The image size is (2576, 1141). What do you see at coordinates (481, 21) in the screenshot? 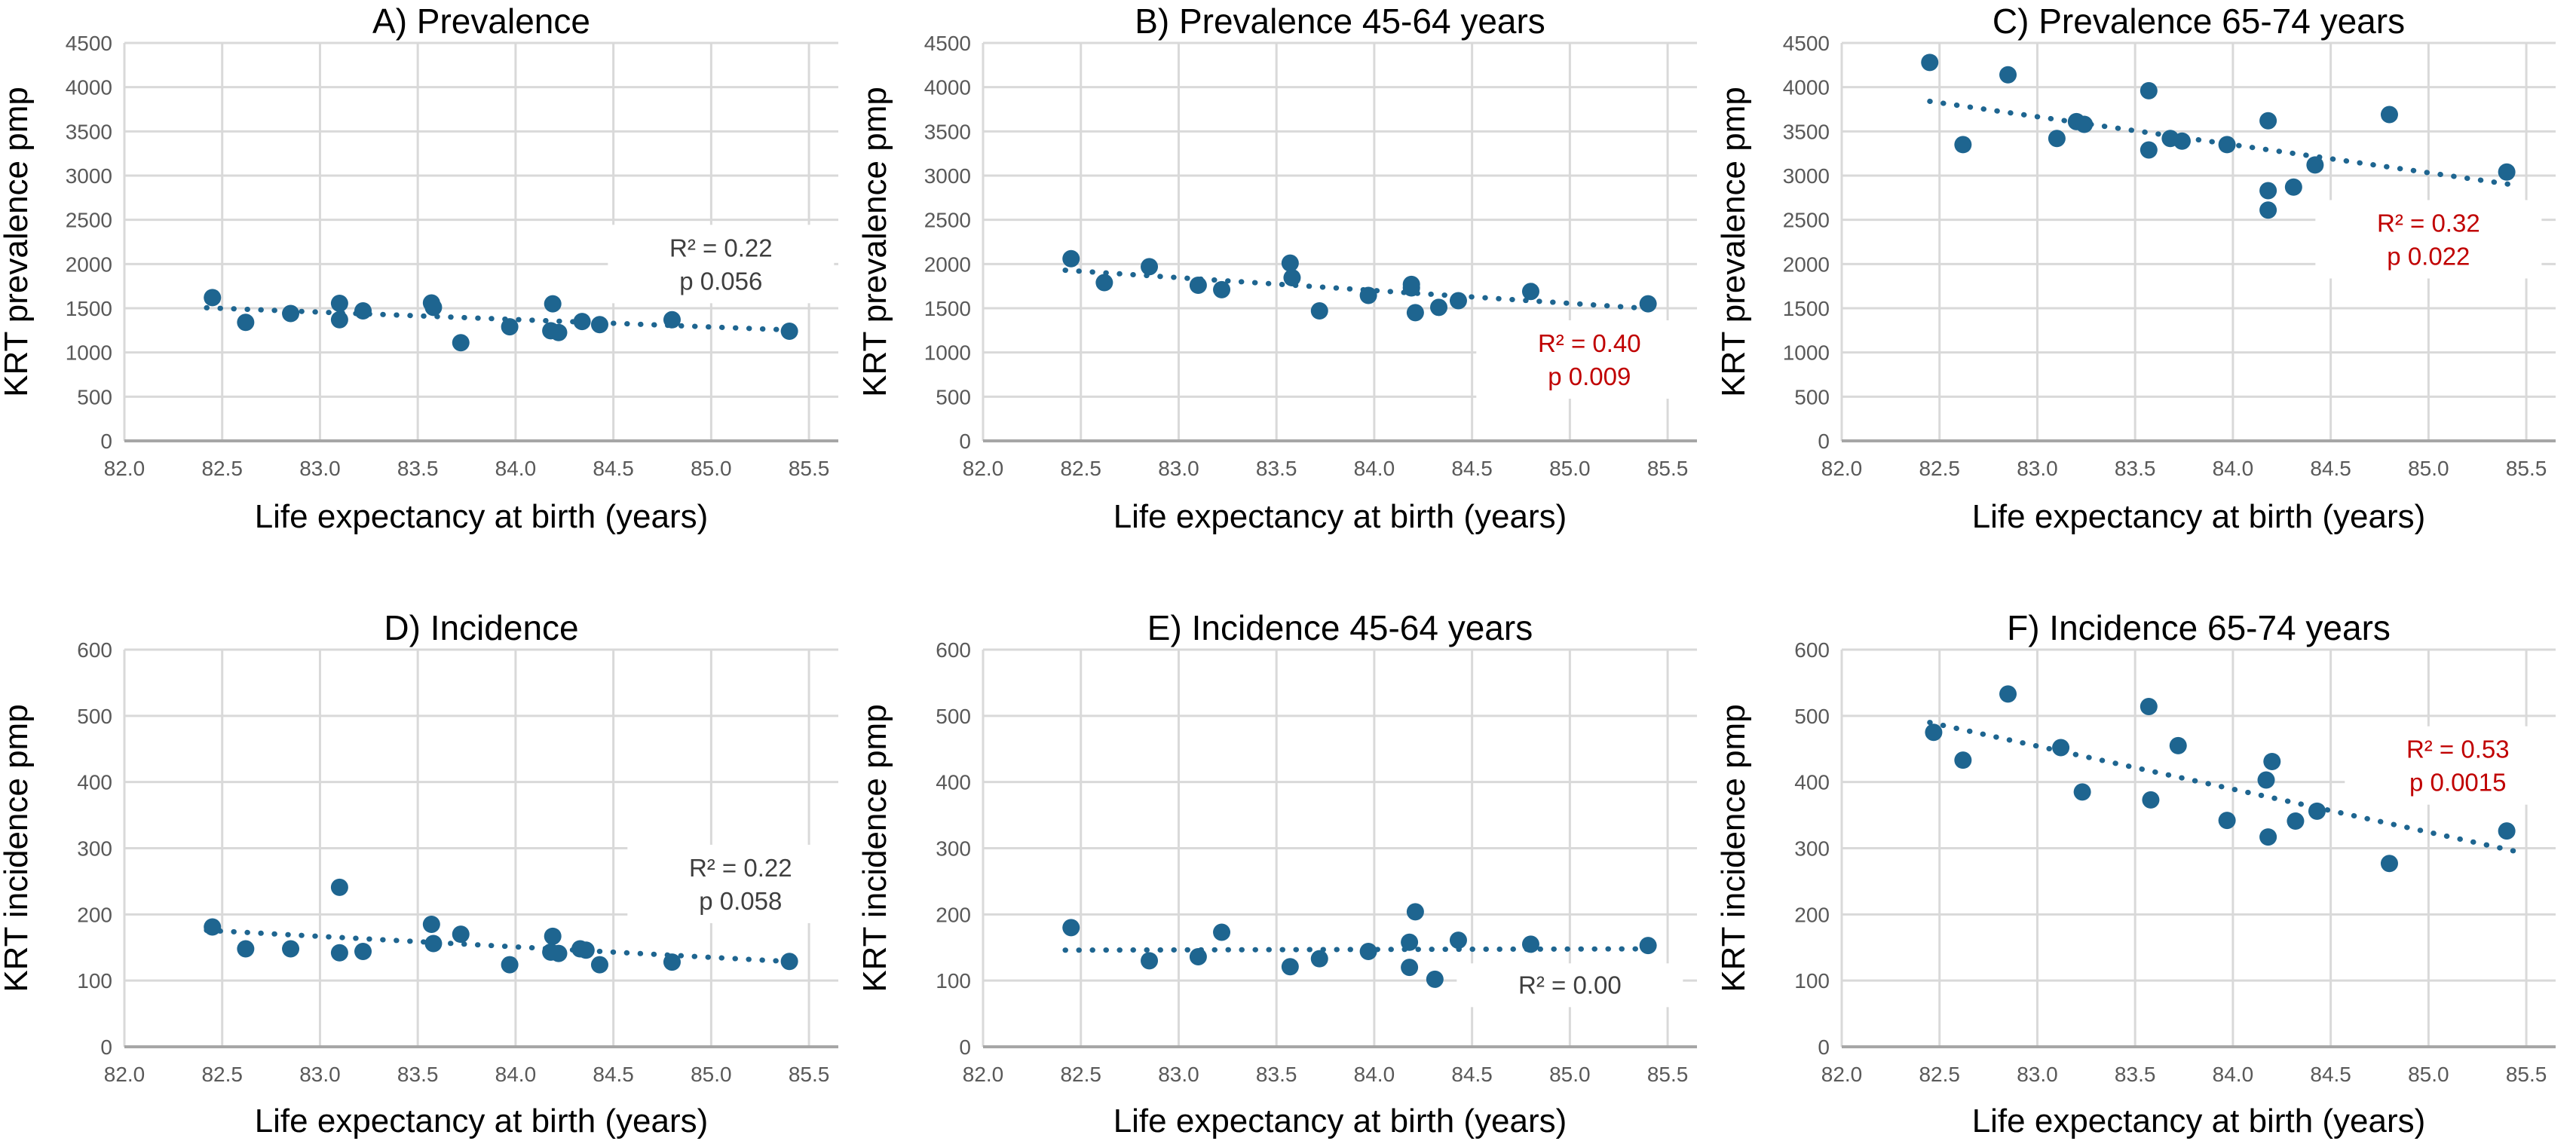
I see `panel-title: A) Prevalence` at bounding box center [481, 21].